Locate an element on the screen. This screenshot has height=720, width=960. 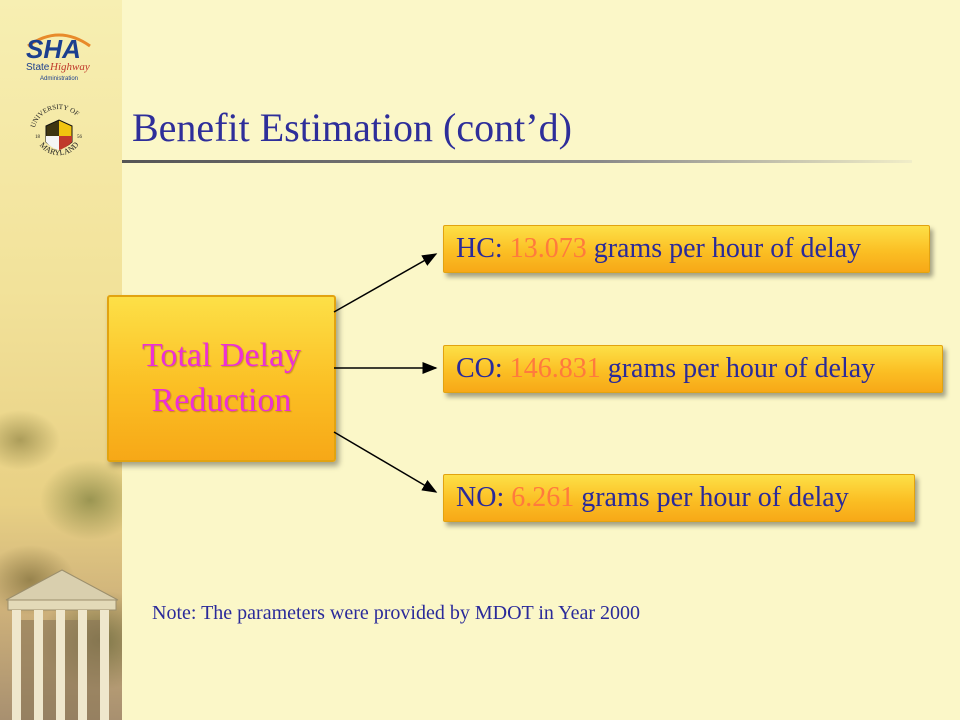
gas-value: 146.831 is located at coordinates (555, 368).